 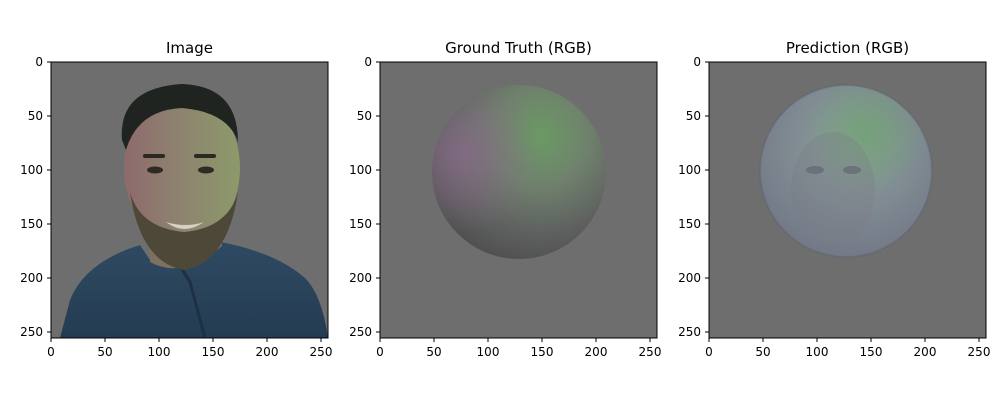 What do you see at coordinates (194, 290) in the screenshot?
I see `shirt` at bounding box center [194, 290].